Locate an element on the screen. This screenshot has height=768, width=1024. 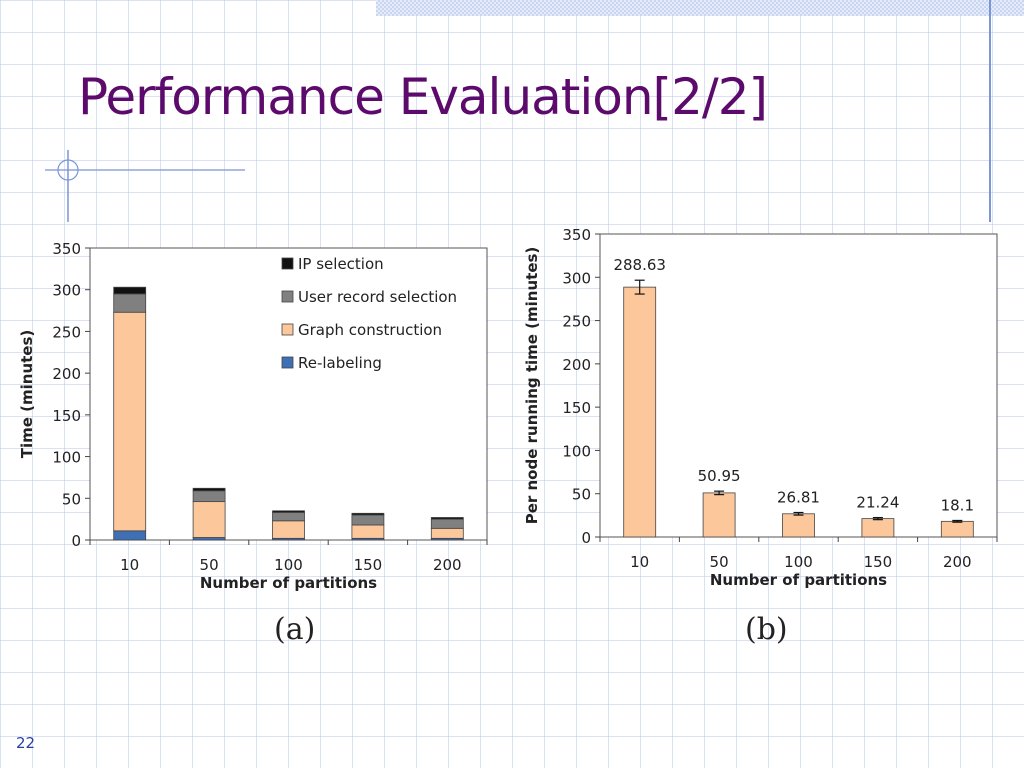
data-label: 18.1 is located at coordinates (957, 505).